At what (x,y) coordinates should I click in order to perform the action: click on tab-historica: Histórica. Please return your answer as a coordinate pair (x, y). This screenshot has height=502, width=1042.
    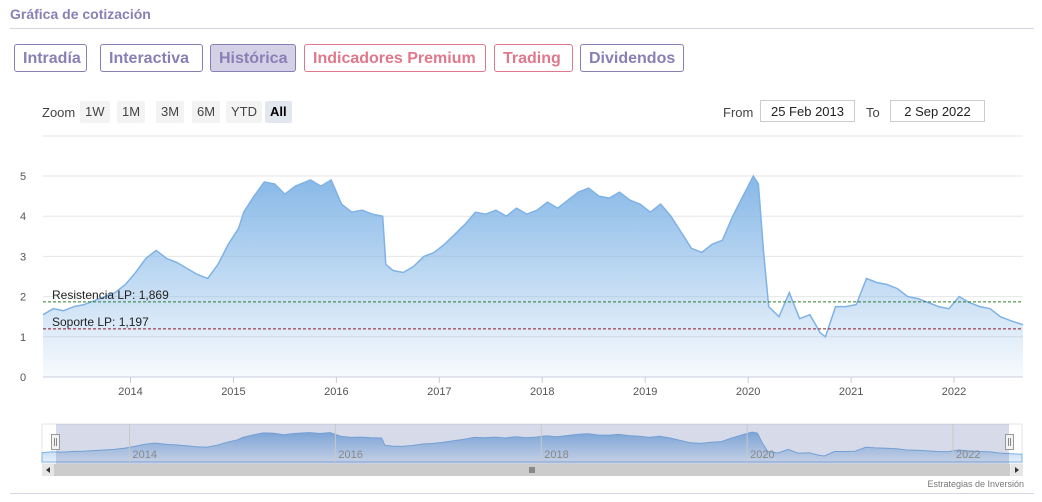
    Looking at the image, I should click on (253, 58).